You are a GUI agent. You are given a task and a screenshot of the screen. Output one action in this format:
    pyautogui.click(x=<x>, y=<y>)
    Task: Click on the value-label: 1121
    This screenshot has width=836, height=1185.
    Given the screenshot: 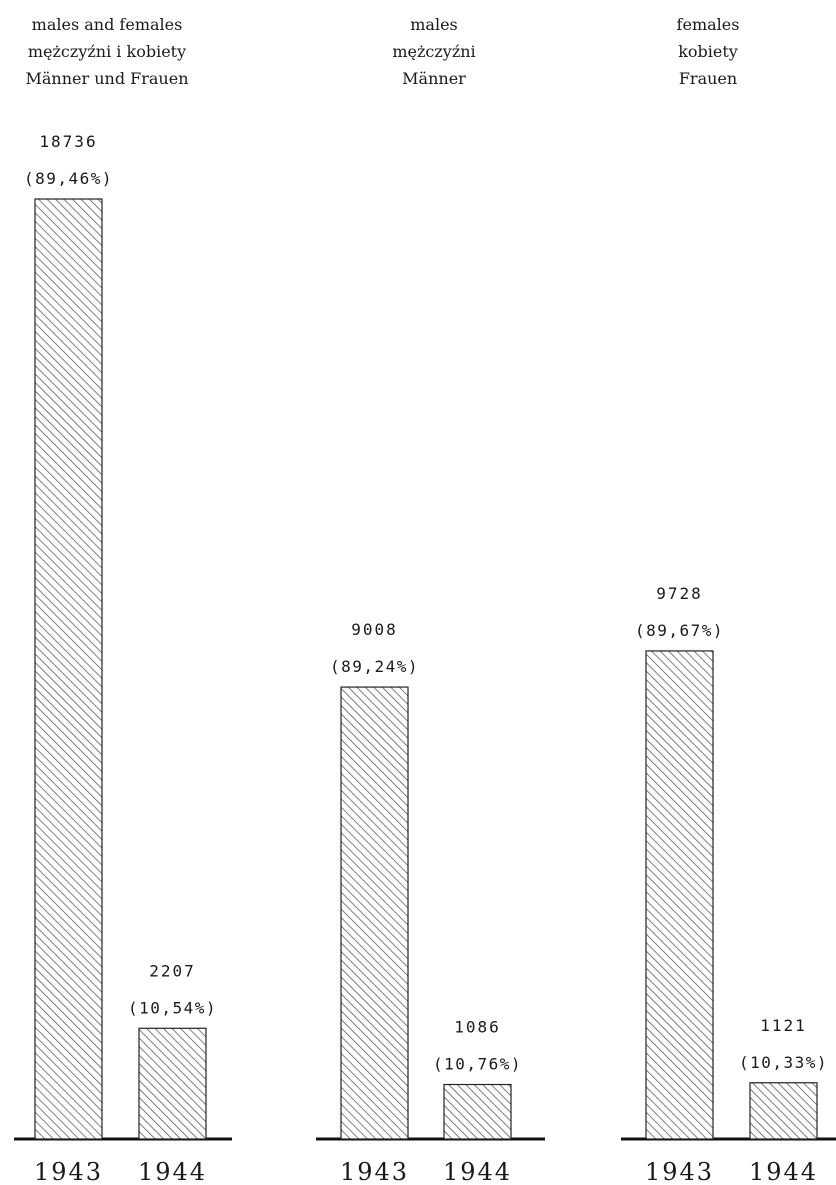 What is the action you would take?
    pyautogui.click(x=783, y=1025)
    